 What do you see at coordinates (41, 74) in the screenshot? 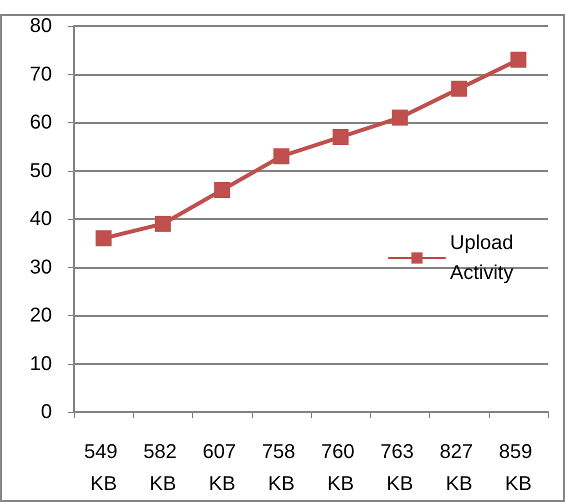
I see `y-tick-label: 70` at bounding box center [41, 74].